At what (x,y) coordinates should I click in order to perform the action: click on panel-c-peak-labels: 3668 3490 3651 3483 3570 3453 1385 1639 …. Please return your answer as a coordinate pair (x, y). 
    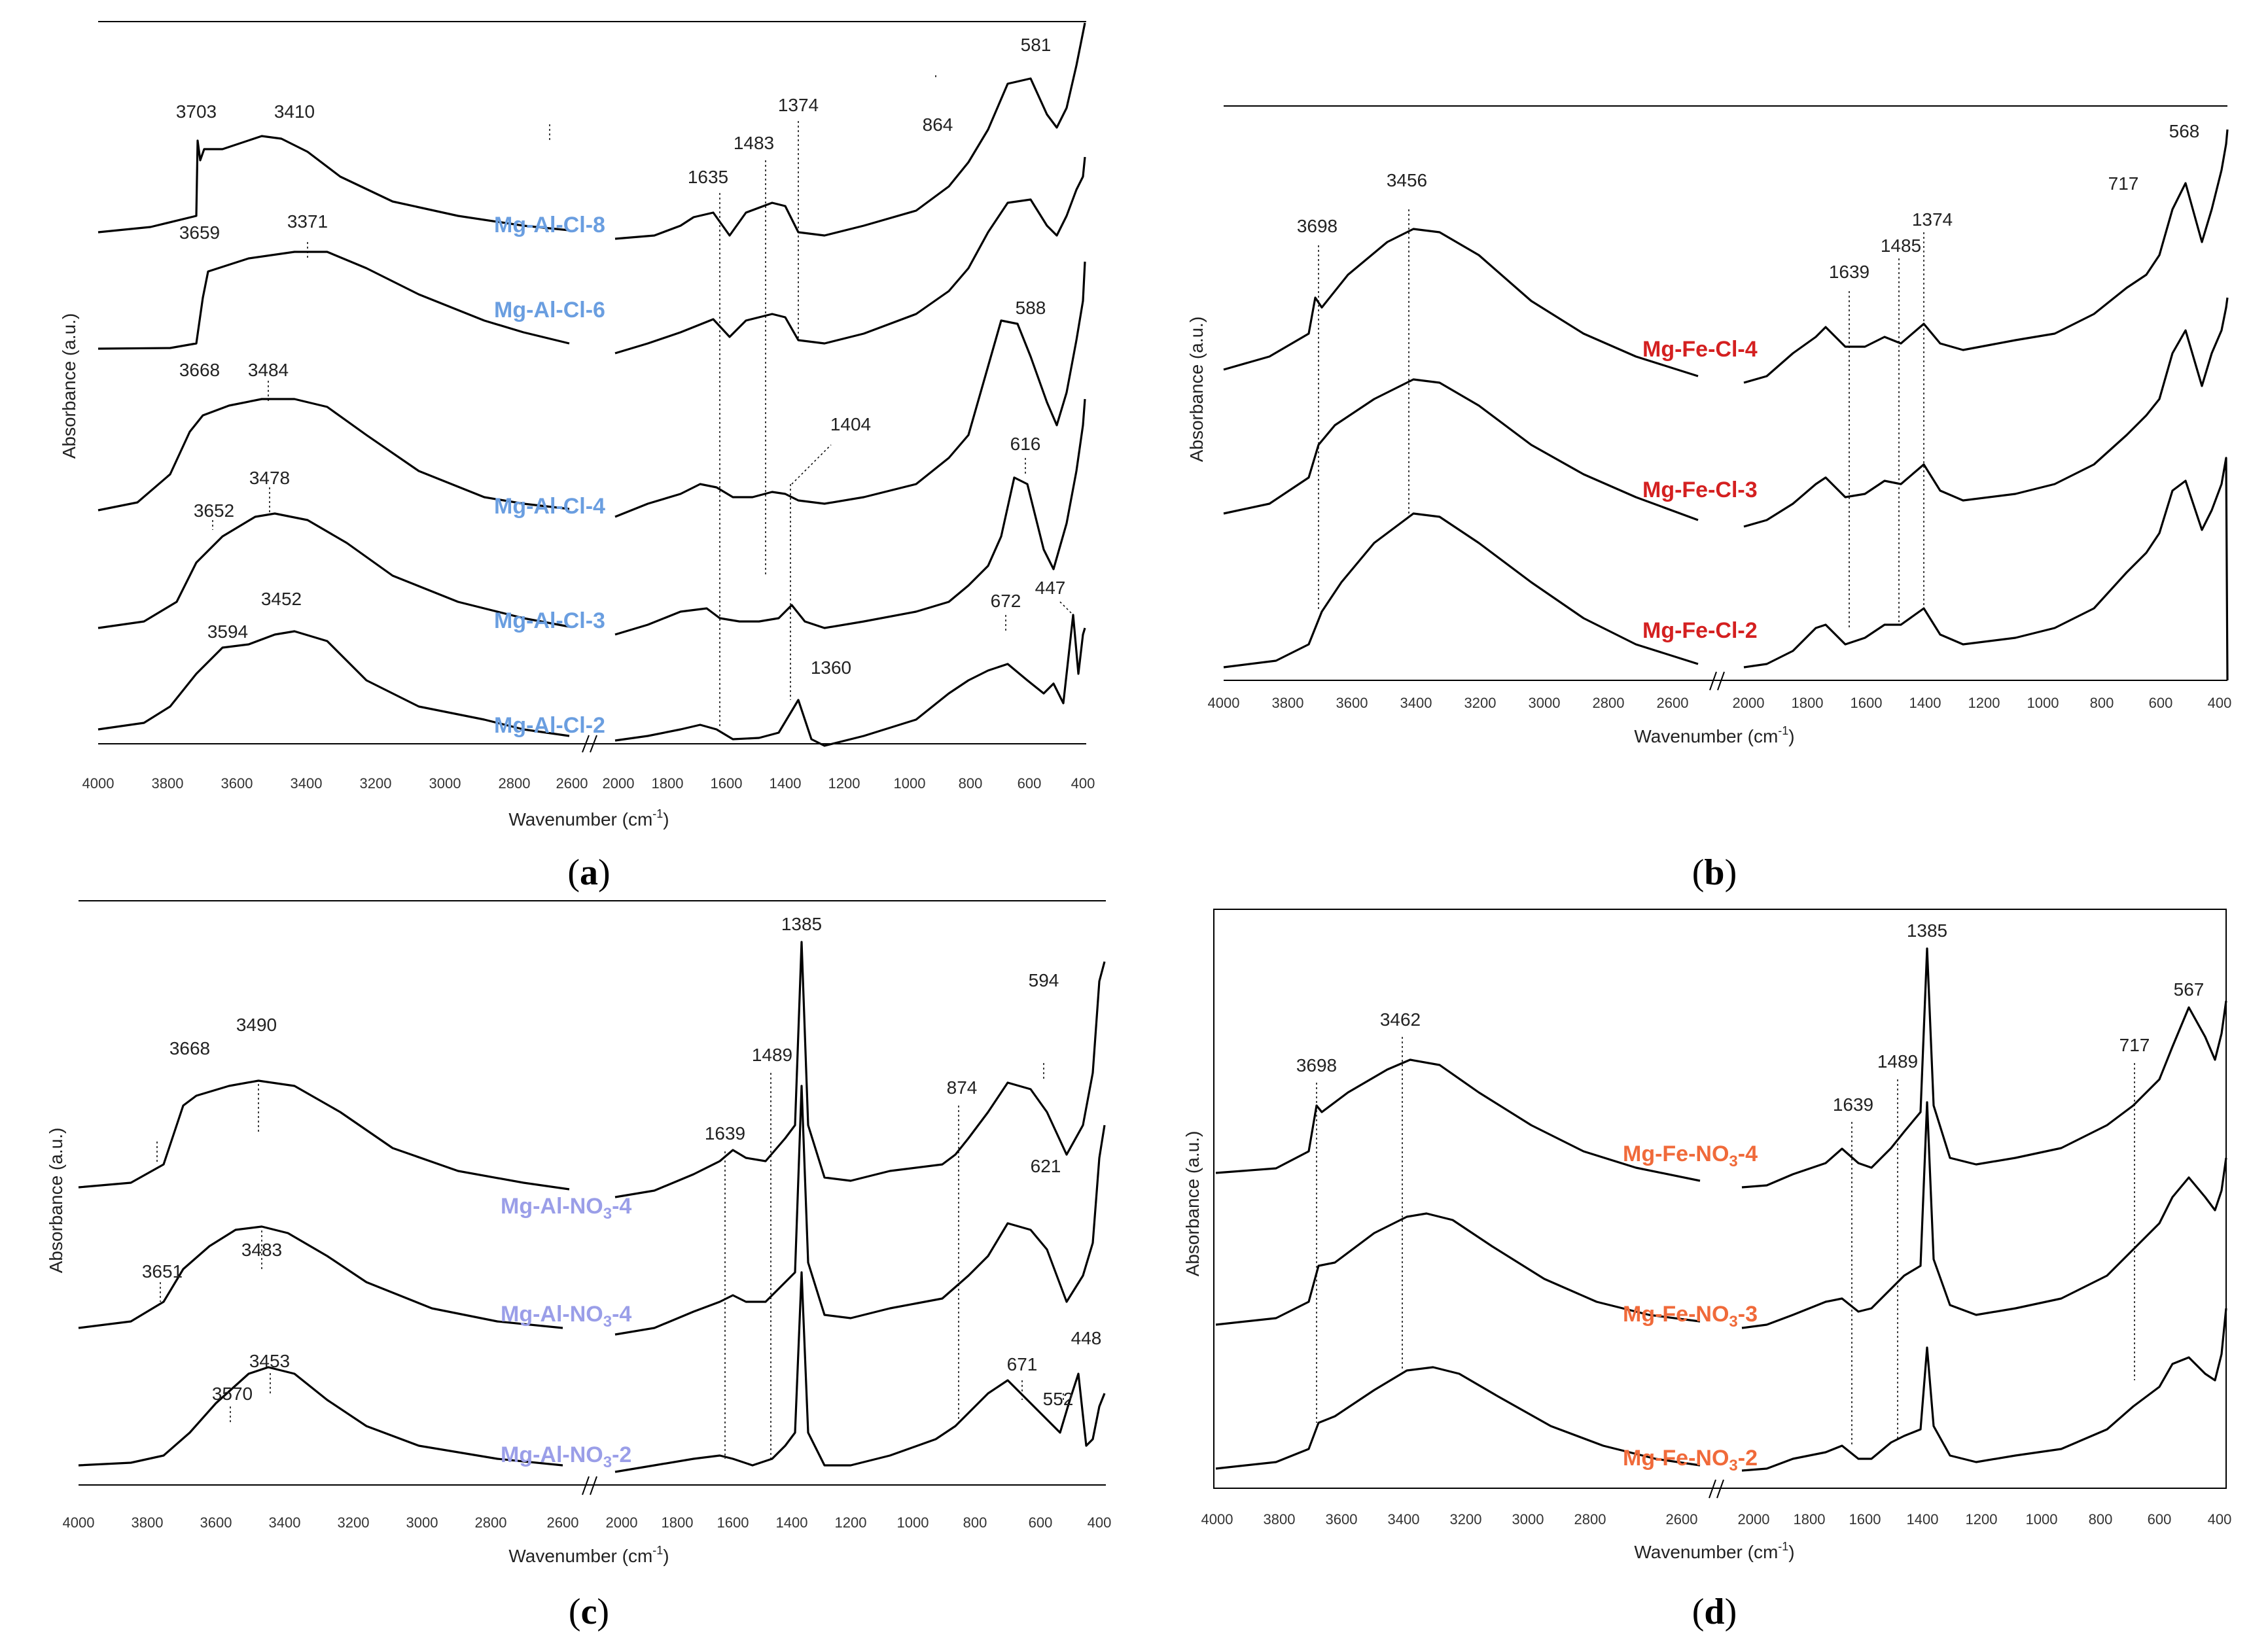
    Looking at the image, I should click on (622, 1161).